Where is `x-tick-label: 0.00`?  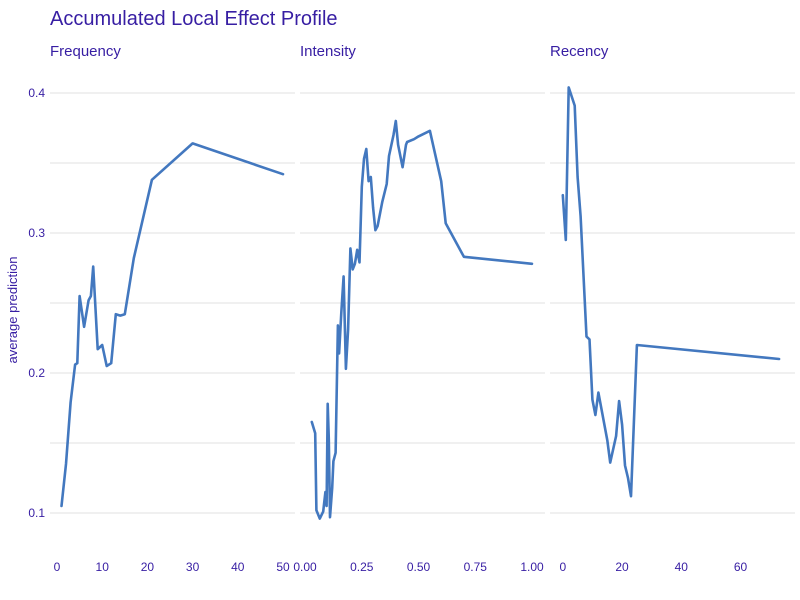
x-tick-label: 0.00 is located at coordinates (305, 567).